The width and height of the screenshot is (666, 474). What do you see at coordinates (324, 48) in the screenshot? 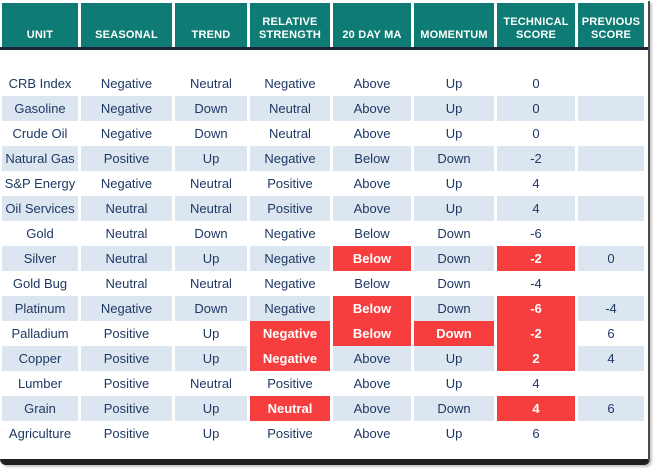
I see `header-divider` at bounding box center [324, 48].